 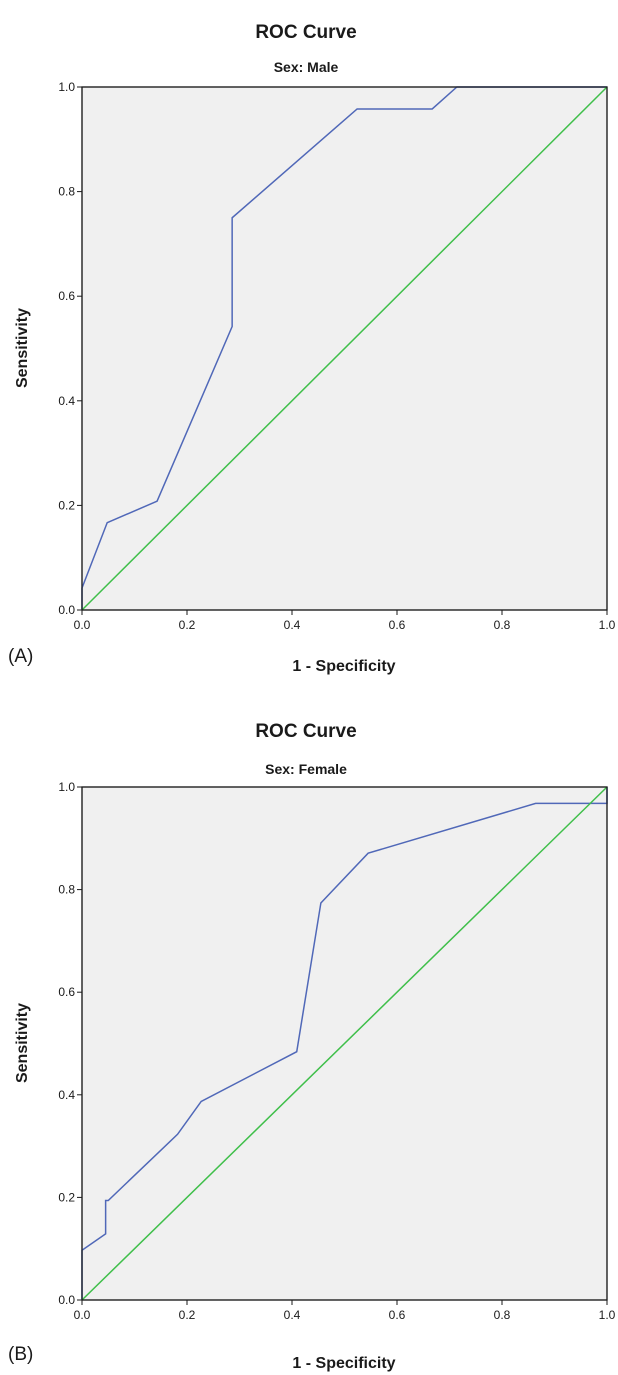 I want to click on chart-subtitle: Sex: Female, so click(x=306, y=769).